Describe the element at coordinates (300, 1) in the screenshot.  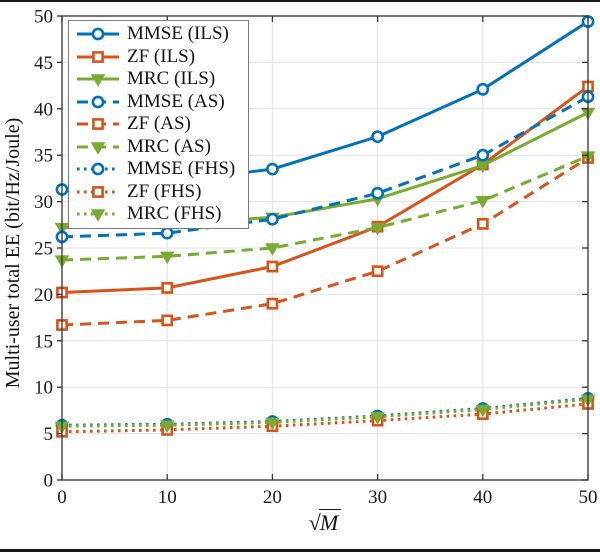
I see `figure-top-rule` at that location.